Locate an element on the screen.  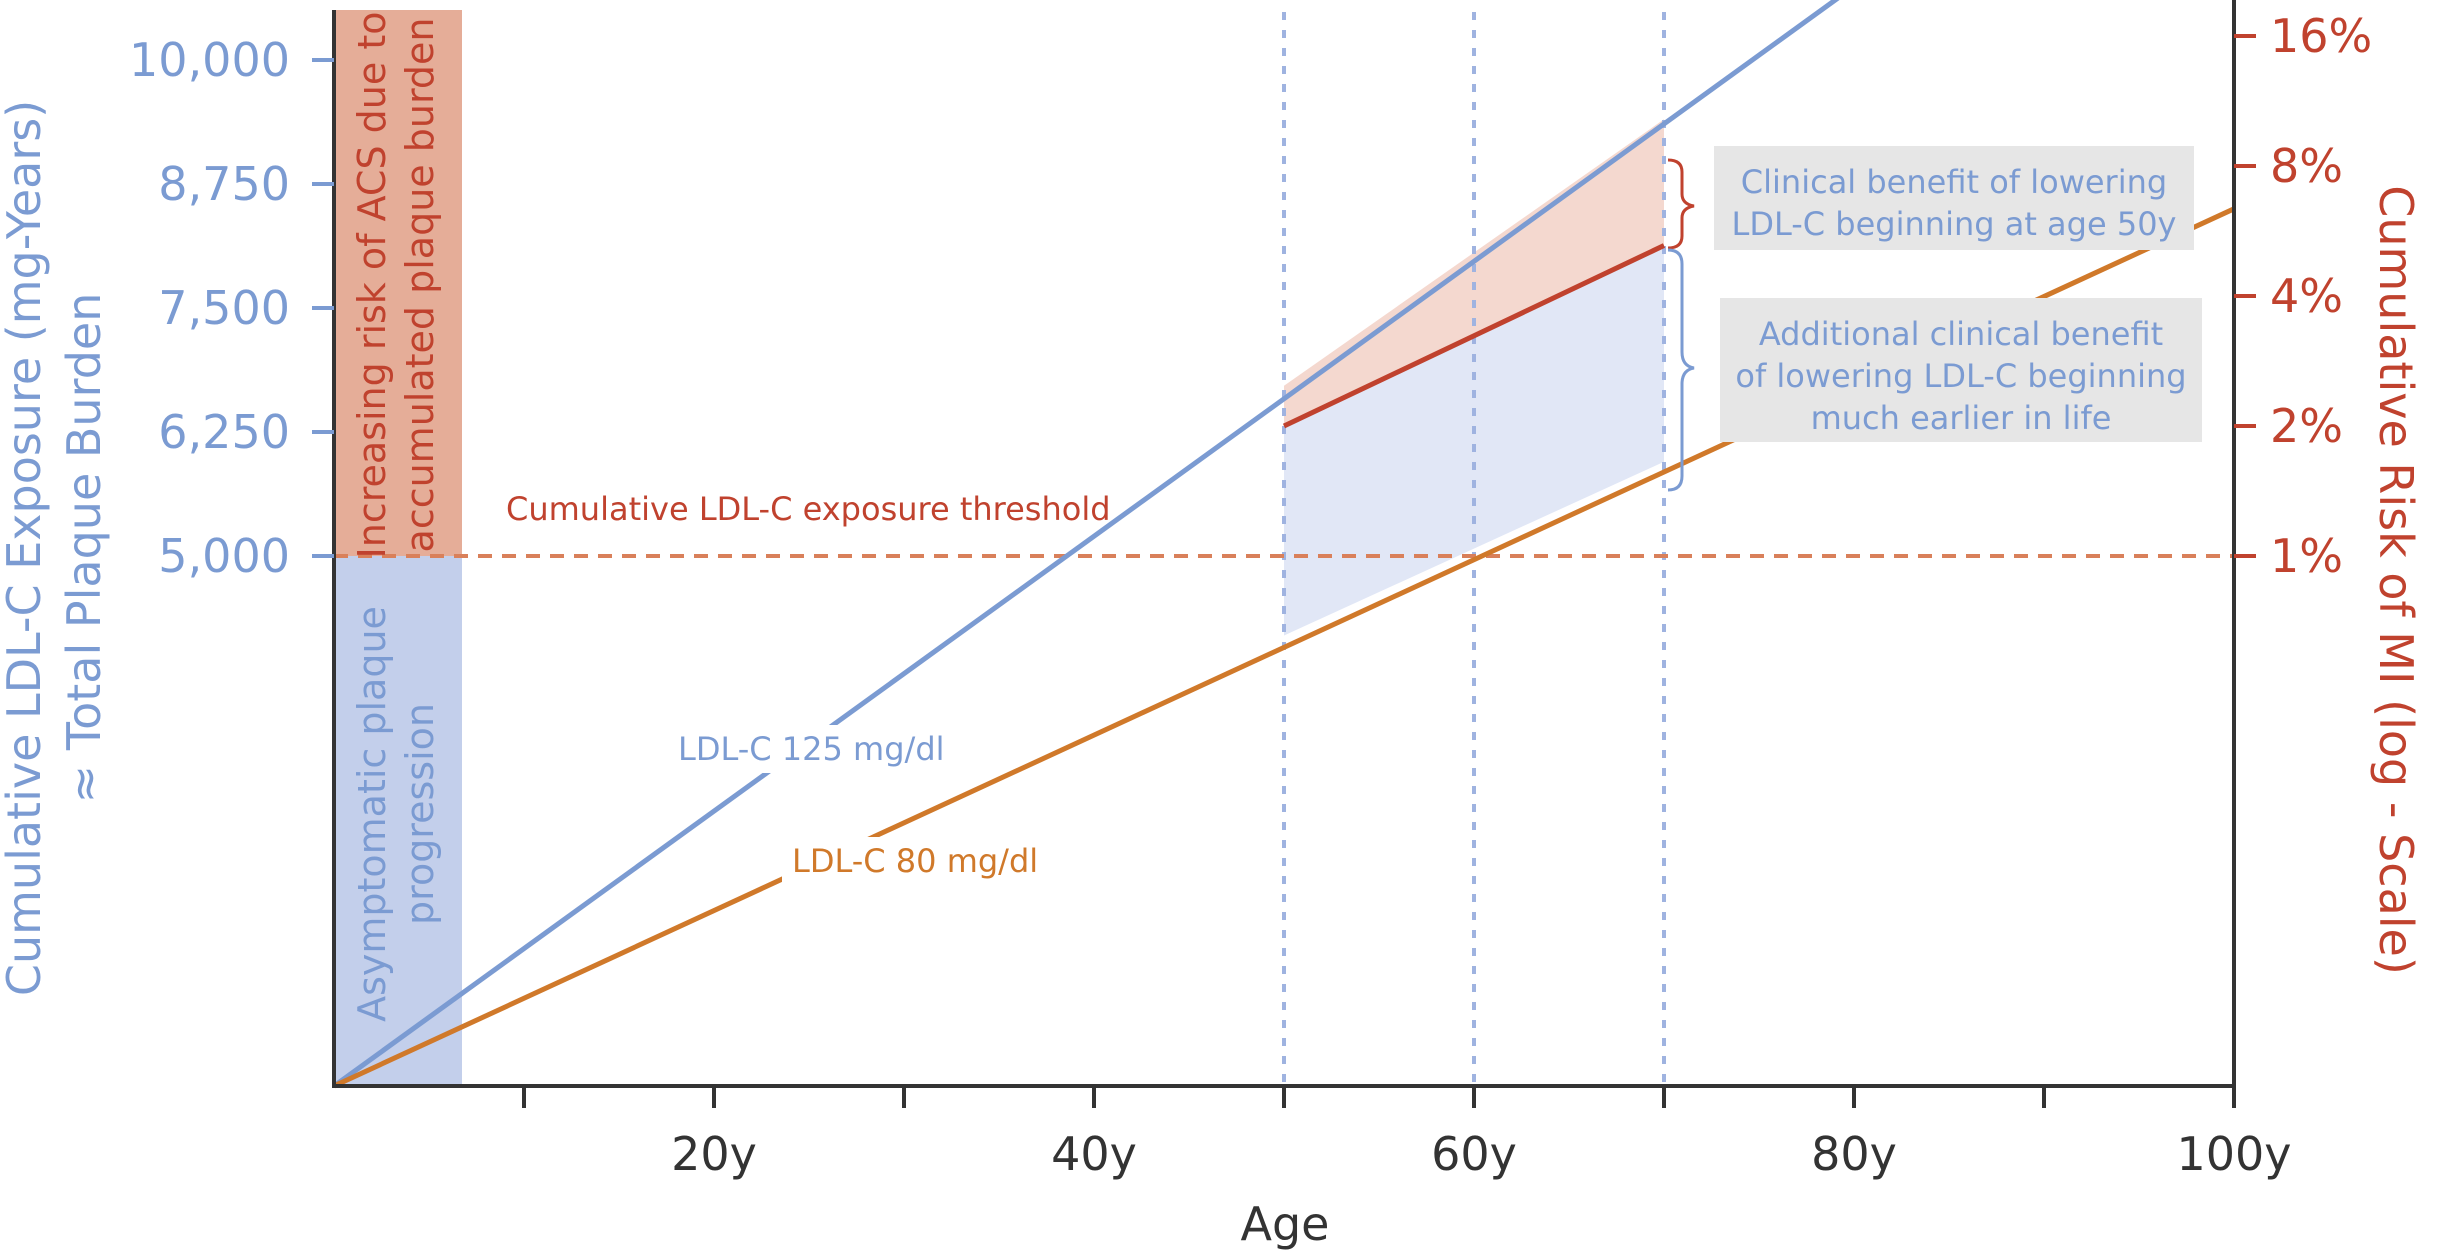
threshold-label: Cumulative LDL-C exposure threshold is located at coordinates (808, 509).